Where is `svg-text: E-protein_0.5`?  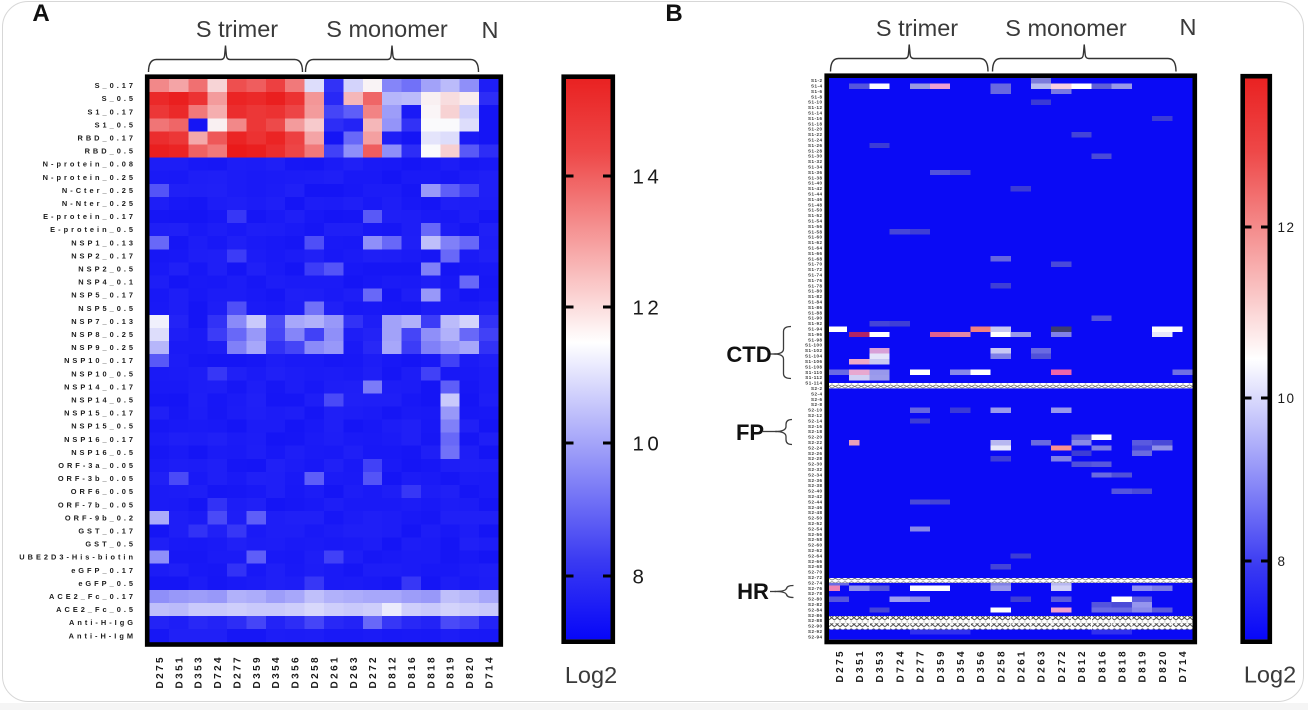 svg-text: E-protein_0.5 is located at coordinates (93, 229).